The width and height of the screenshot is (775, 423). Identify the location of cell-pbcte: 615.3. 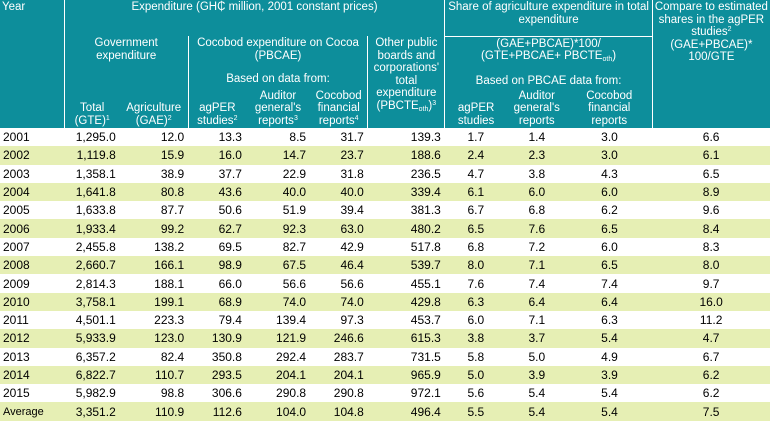
(406, 338).